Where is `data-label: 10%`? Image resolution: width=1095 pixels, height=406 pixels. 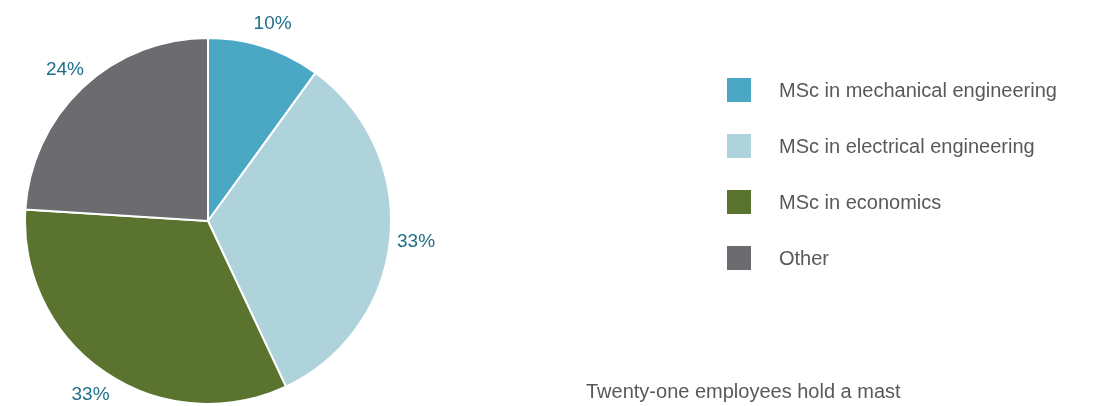 data-label: 10% is located at coordinates (272, 22).